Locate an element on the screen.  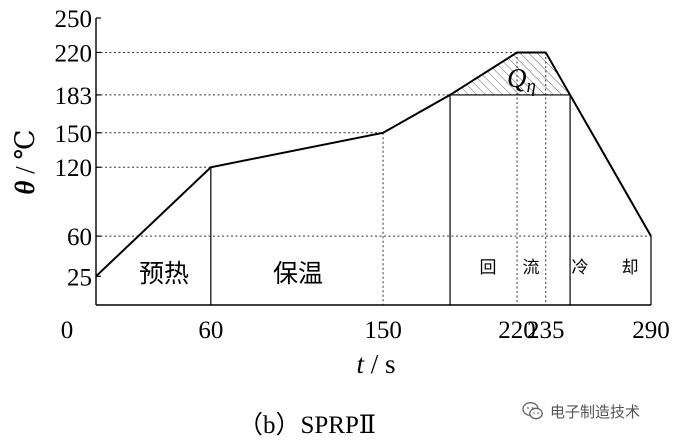
x-tick-label: 220 is located at coordinates (517, 330).